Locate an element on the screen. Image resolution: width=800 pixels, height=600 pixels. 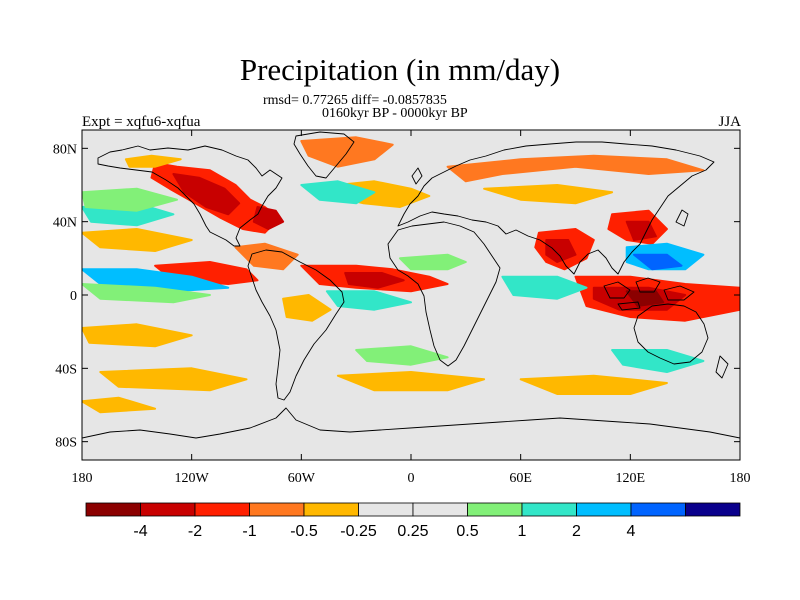
anomaly-north-pacific-orange is located at coordinates (137, 240).